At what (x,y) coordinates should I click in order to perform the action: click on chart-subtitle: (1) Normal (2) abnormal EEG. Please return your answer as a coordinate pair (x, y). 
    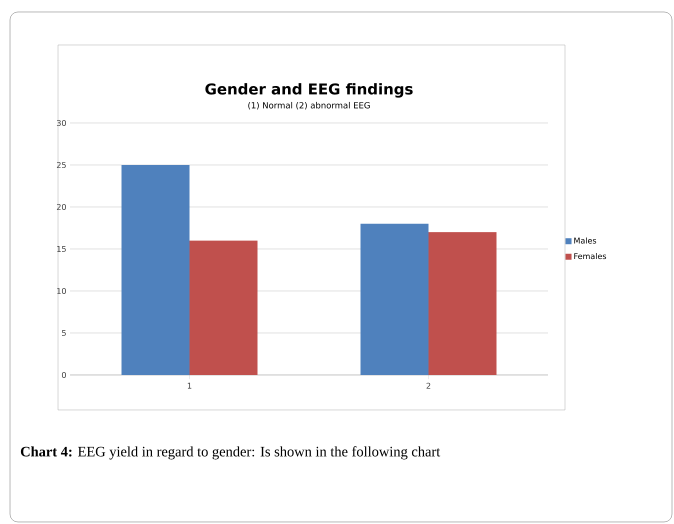
    Looking at the image, I should click on (309, 106).